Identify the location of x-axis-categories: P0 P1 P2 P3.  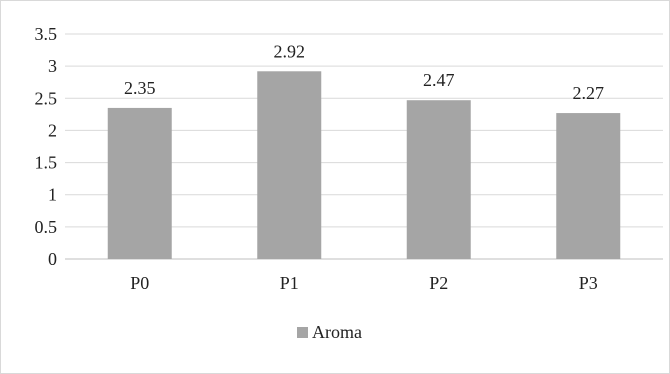
(364, 283).